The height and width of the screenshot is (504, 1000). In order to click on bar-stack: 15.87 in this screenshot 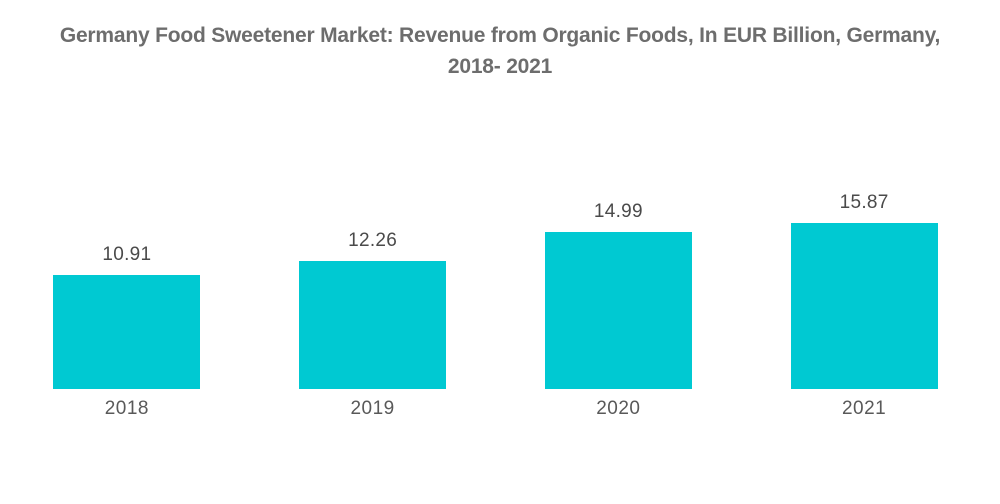, I will do `click(864, 290)`.